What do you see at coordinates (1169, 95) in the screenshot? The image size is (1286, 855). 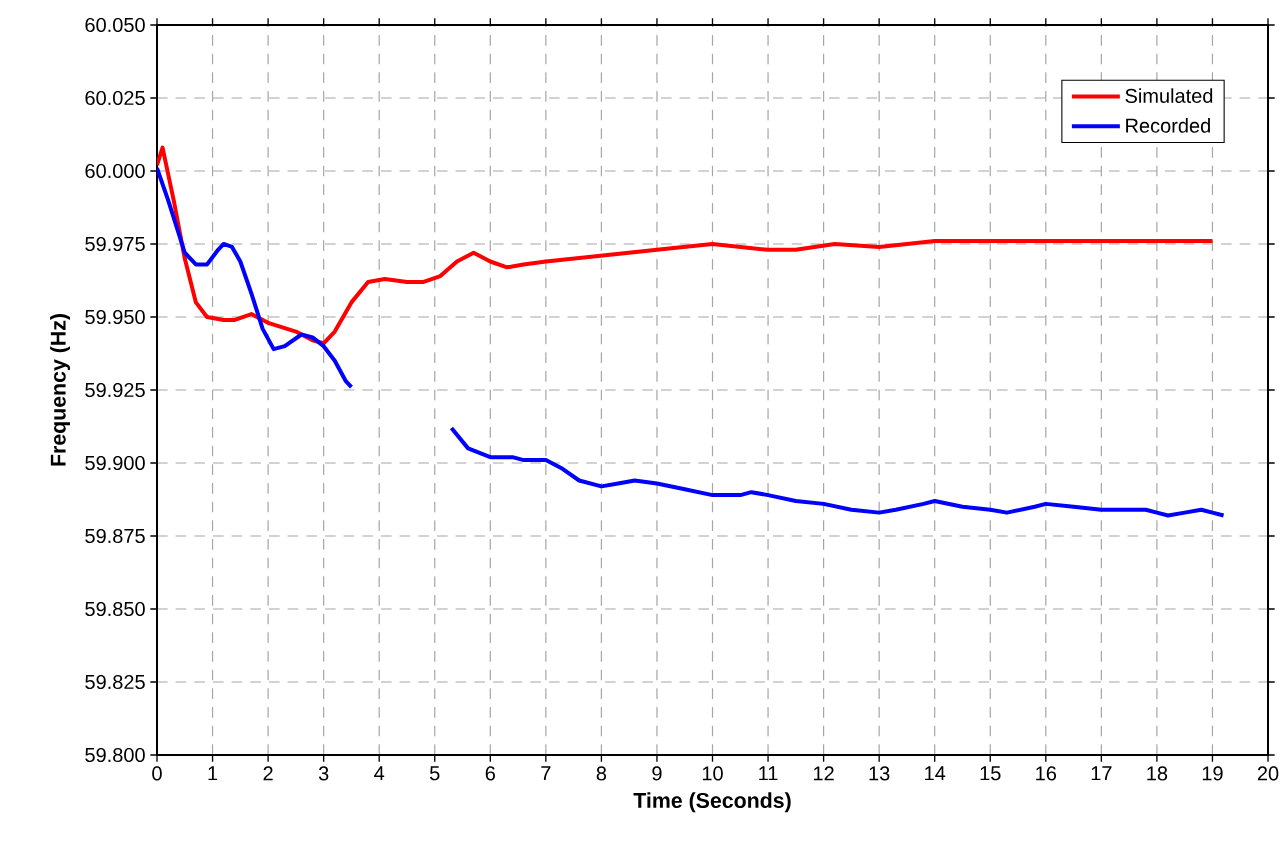 I see `legend-label: Simulated` at bounding box center [1169, 95].